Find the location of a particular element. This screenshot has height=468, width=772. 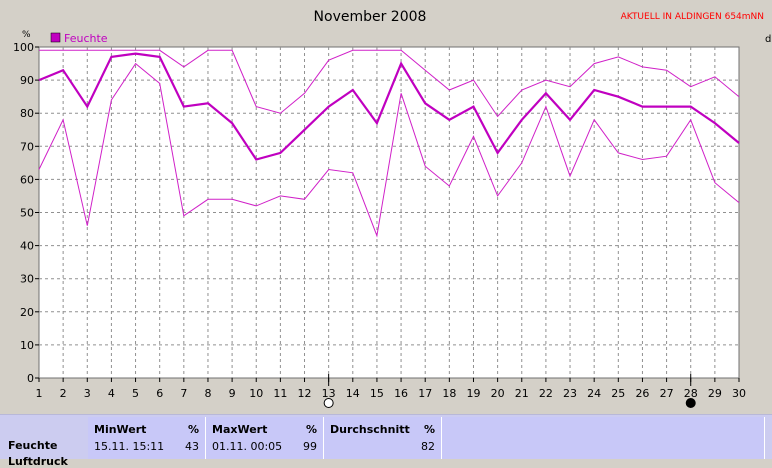

x-tick-label: 11 is located at coordinates (280, 393).